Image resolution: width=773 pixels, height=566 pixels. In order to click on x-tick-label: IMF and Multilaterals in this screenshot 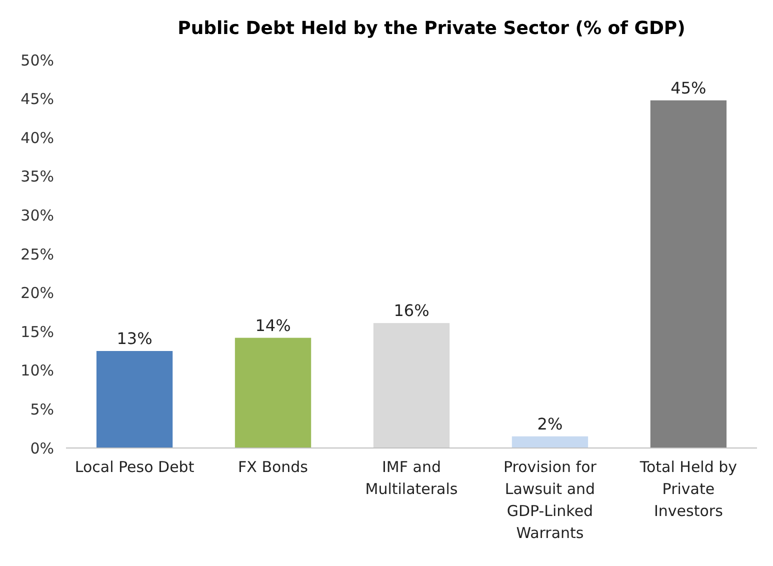, I will do `click(411, 478)`.